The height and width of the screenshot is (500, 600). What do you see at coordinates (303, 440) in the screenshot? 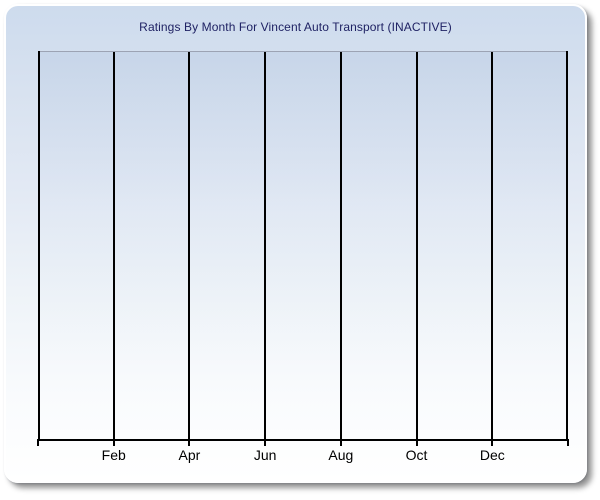
I see `x-axis-line` at bounding box center [303, 440].